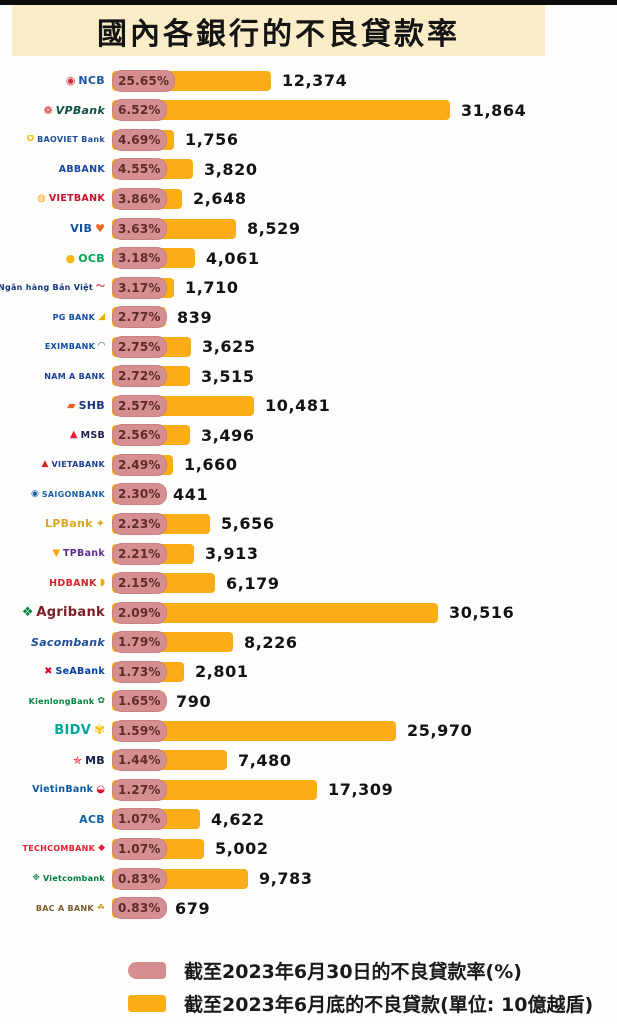 This screenshot has height=1024, width=617. Describe the element at coordinates (91, 258) in the screenshot. I see `bank-name: OCB` at that location.